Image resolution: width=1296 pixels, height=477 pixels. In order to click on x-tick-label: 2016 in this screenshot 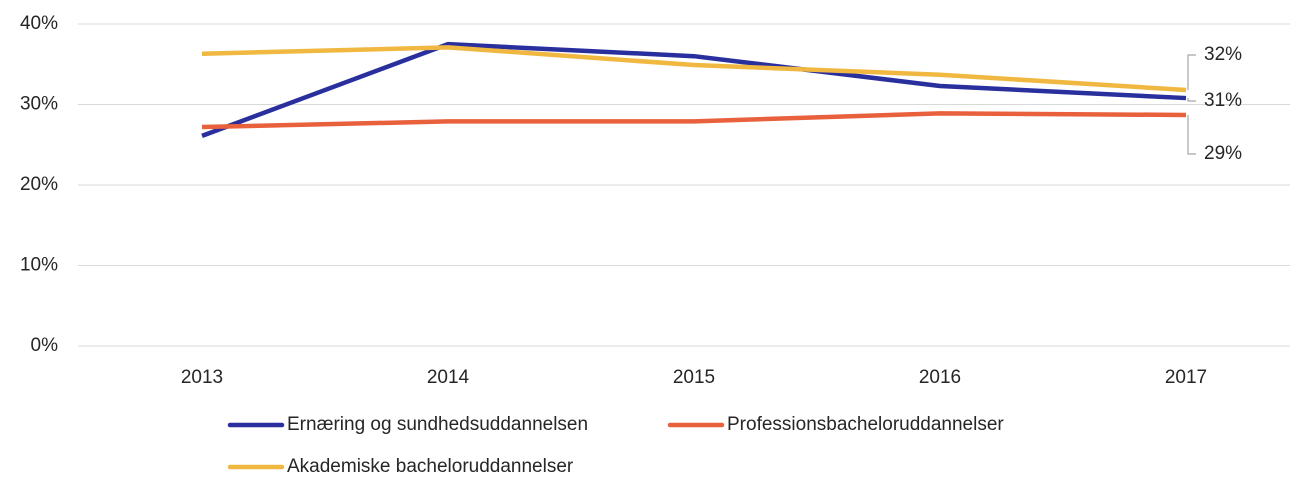, I will do `click(940, 377)`.